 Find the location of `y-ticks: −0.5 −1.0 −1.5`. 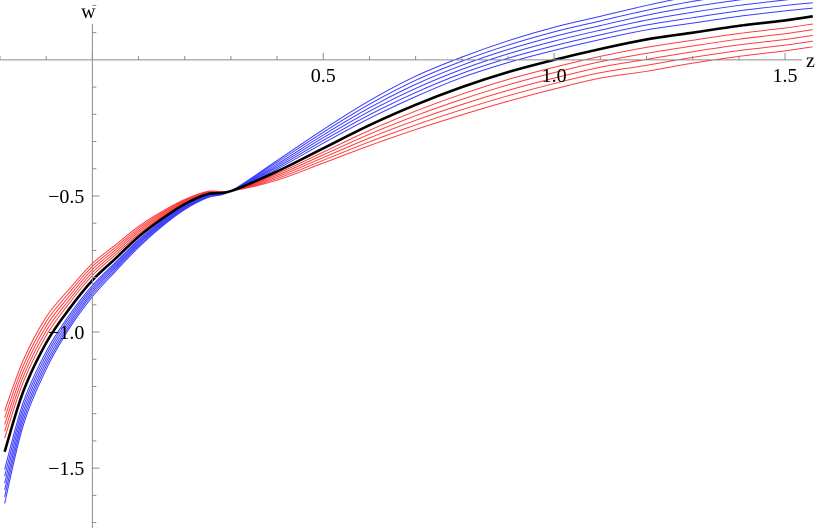

y-ticks: −0.5 −1.0 −1.5 is located at coordinates (74, 264).